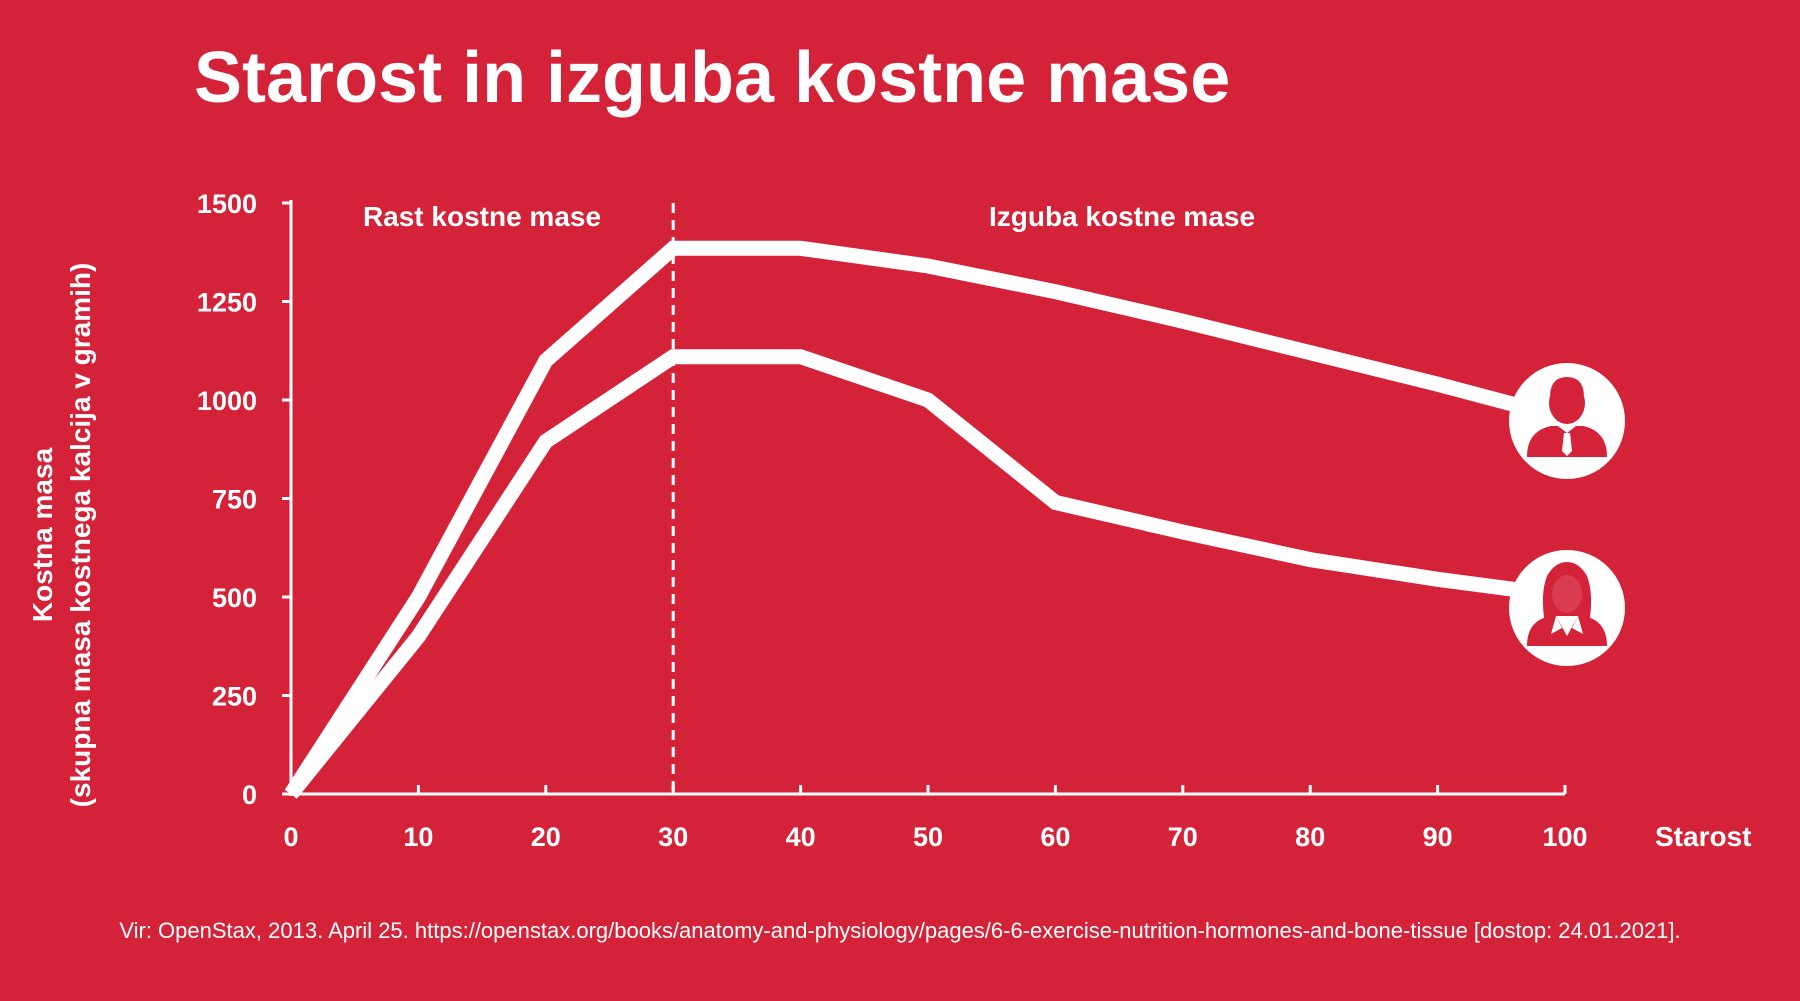 Image resolution: width=1800 pixels, height=1001 pixels. Describe the element at coordinates (227, 204) in the screenshot. I see `y-tick-label: 1500` at that location.